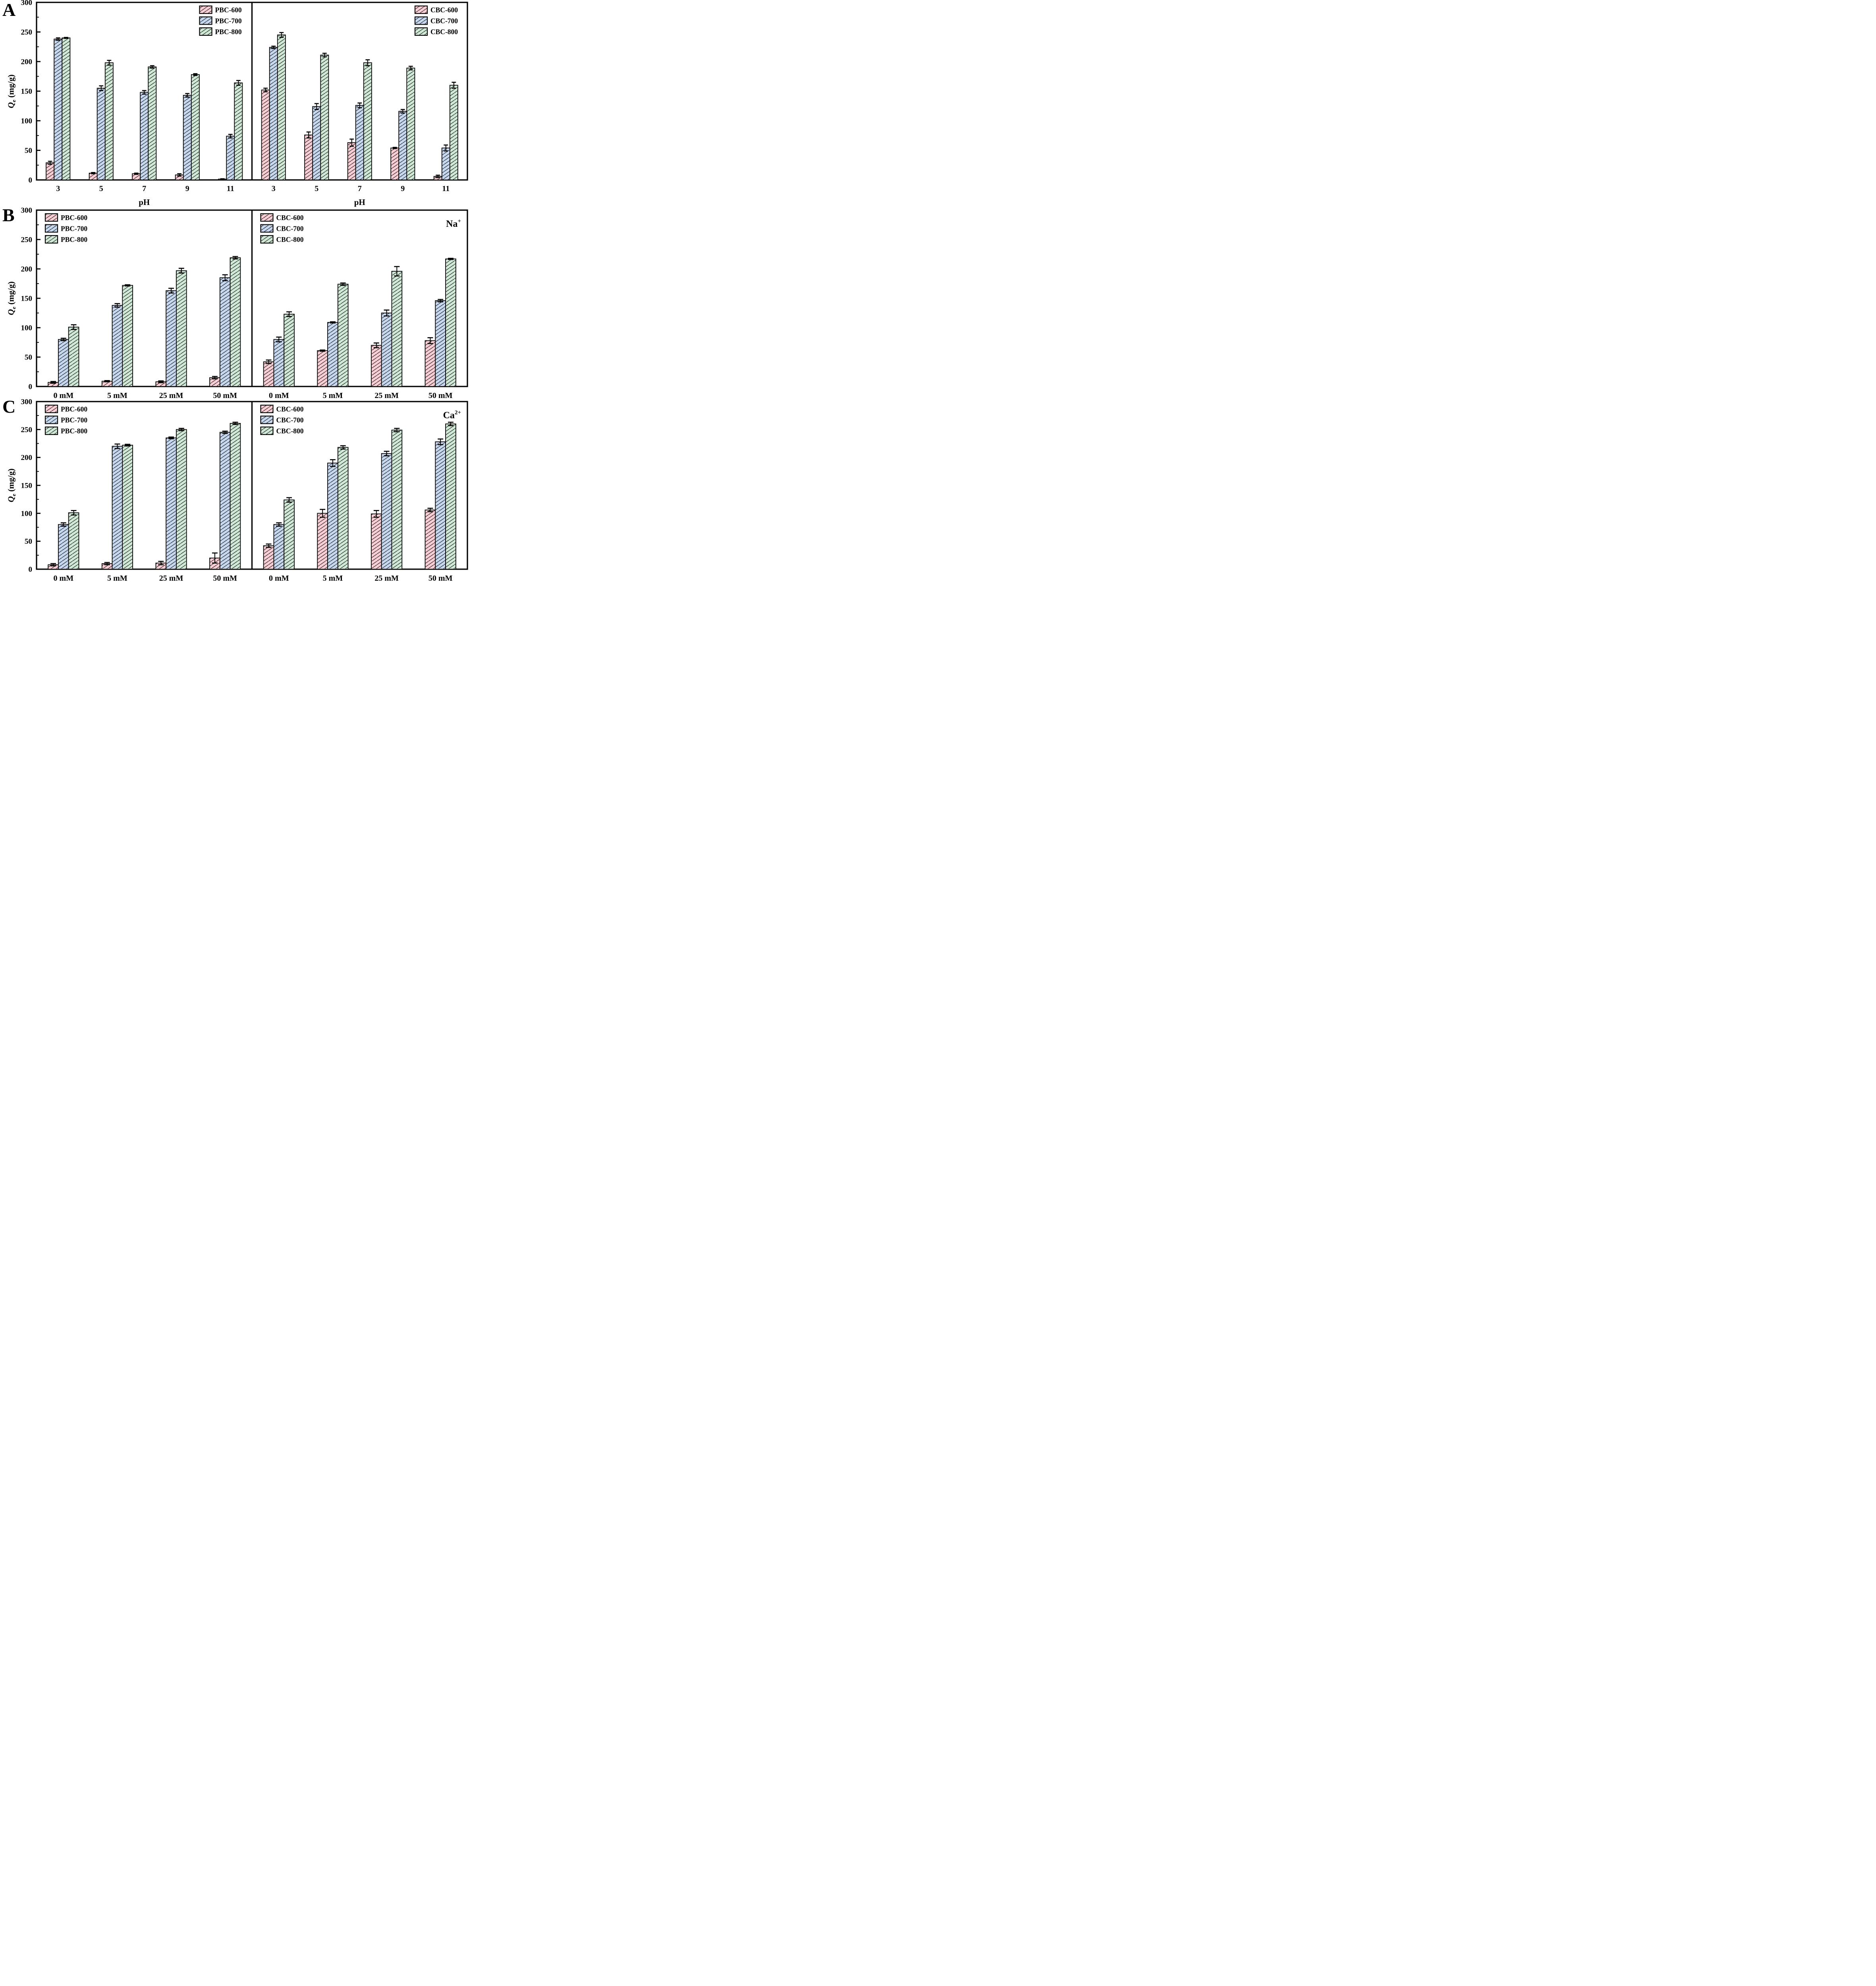  Describe the element at coordinates (220, 20) in the screenshot. I see `legend-A-left: PBC-600 PBC-700 PBC-800` at that location.